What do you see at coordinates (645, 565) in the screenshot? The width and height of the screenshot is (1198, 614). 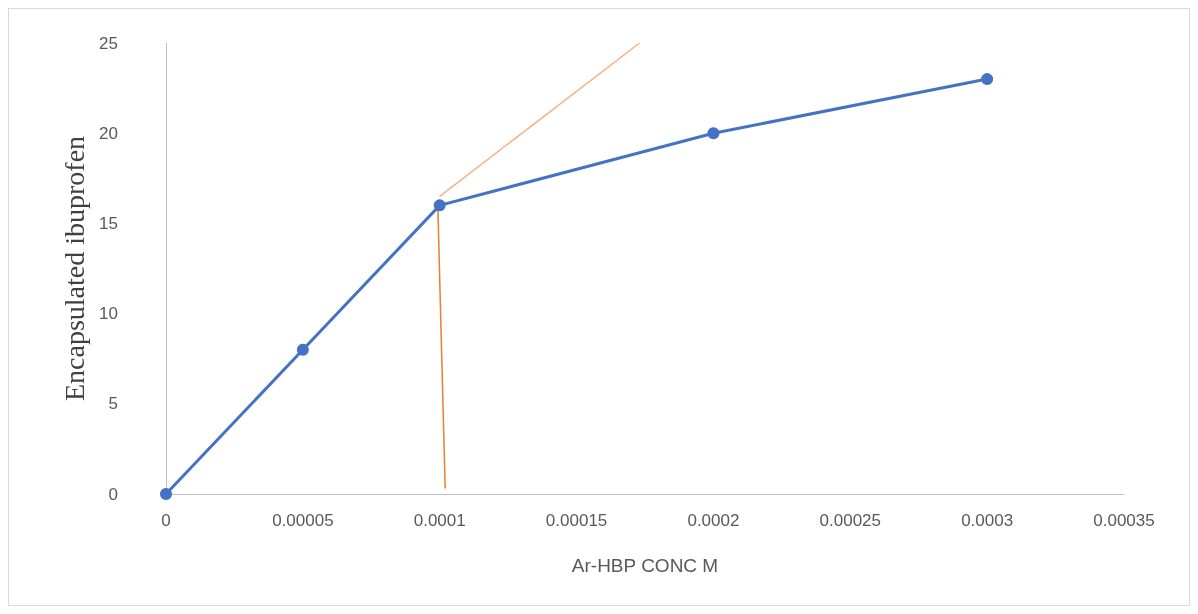 I see `x-axis-title: Ar-HBP CONC M` at bounding box center [645, 565].